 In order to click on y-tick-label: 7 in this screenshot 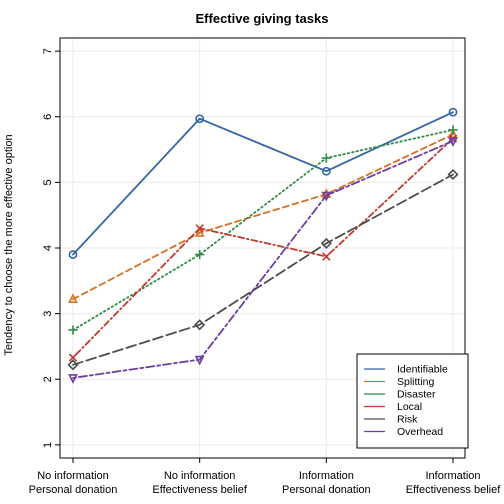, I will do `click(48, 51)`.